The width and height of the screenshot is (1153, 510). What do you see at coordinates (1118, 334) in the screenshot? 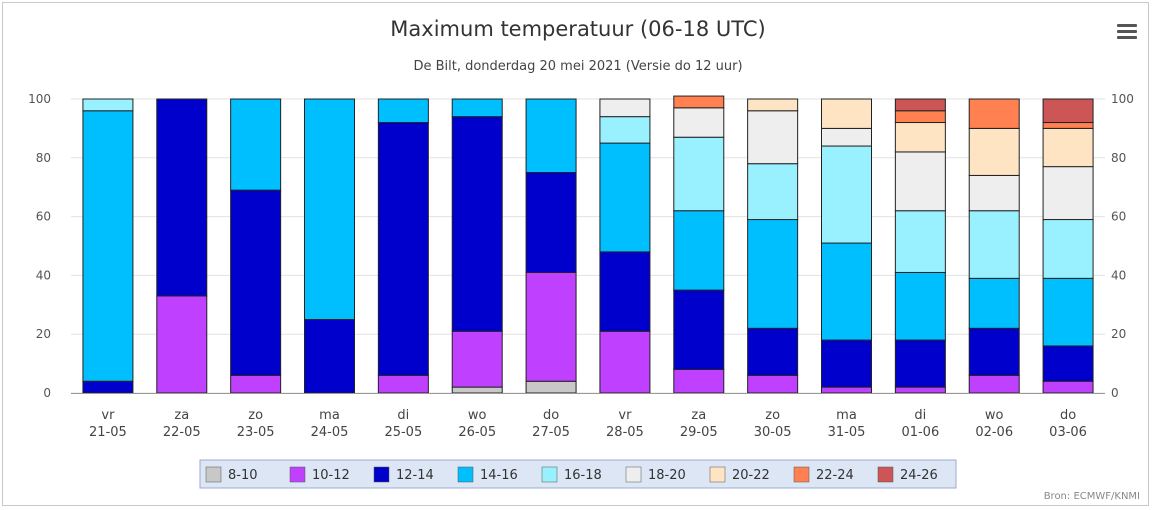
I see `y-tick-right-1: 20` at bounding box center [1118, 334].